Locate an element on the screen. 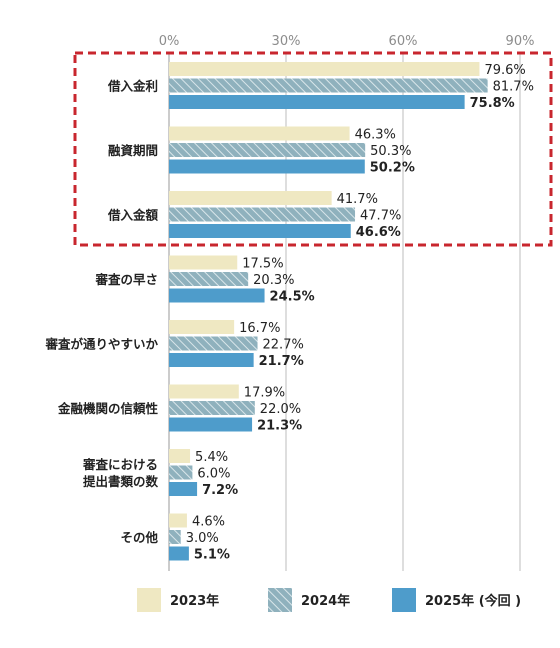 This screenshot has width=560, height=648. x-axis-ticks: 0% 30% 60% 90% is located at coordinates (347, 41).